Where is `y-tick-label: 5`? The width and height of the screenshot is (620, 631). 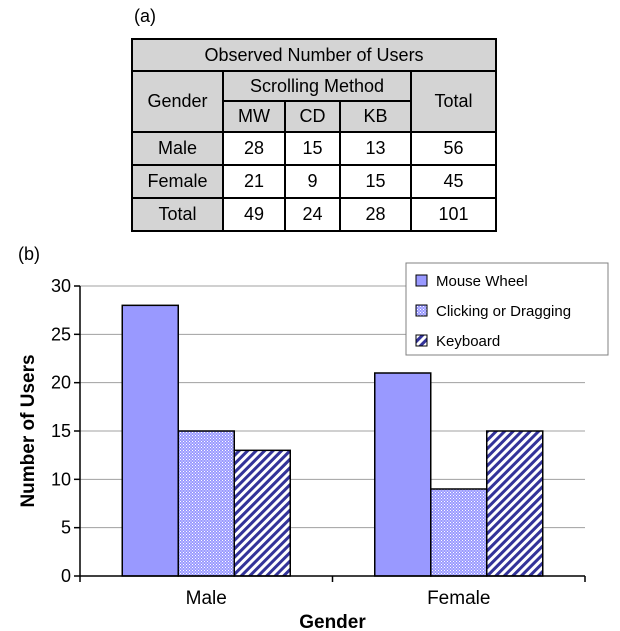
y-tick-label: 5 is located at coordinates (66, 528).